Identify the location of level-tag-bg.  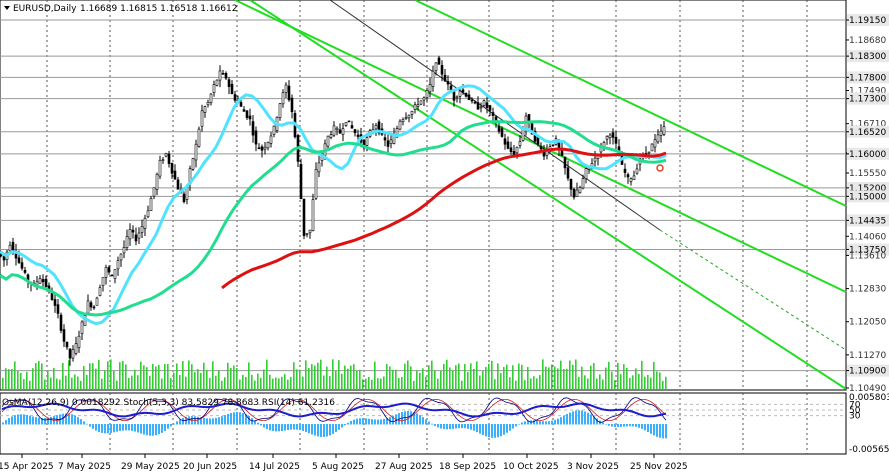
(868, 370).